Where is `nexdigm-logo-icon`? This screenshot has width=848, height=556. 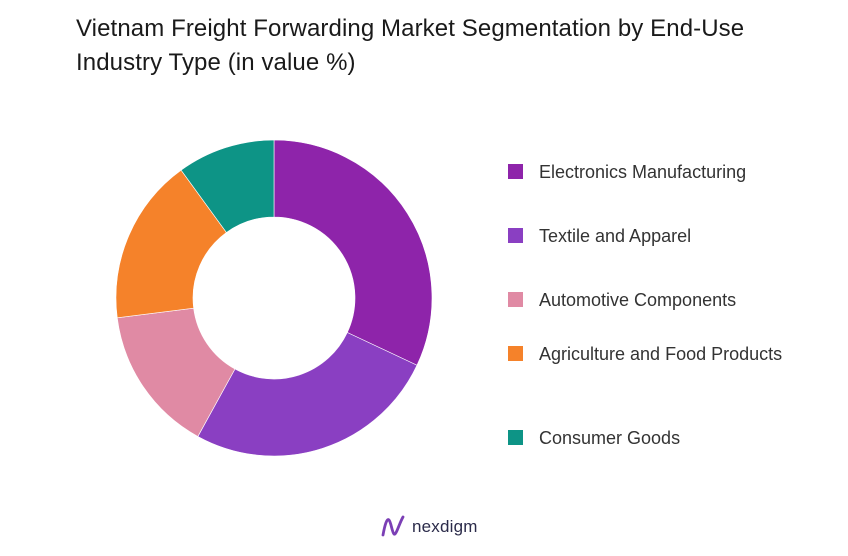
nexdigm-logo-icon is located at coordinates (393, 526).